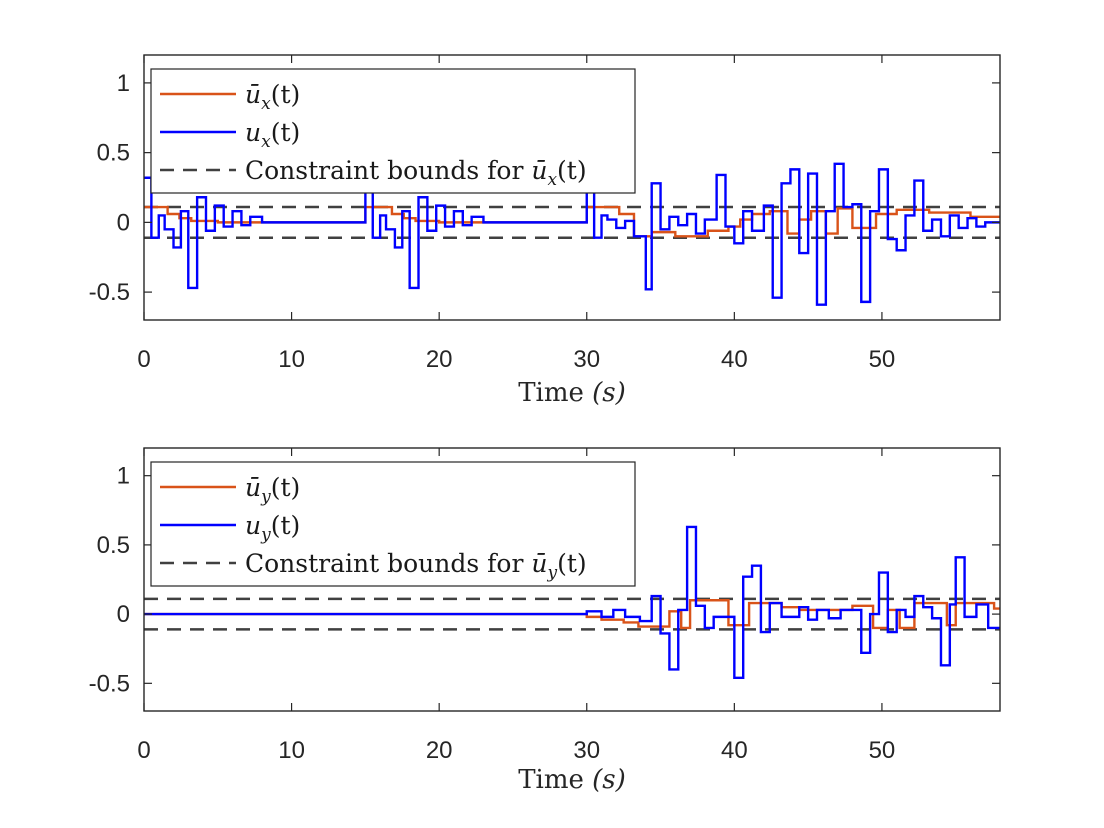 The width and height of the screenshot is (1104, 828). Describe the element at coordinates (123, 614) in the screenshot. I see `bottom-ytick-label: 0` at that location.